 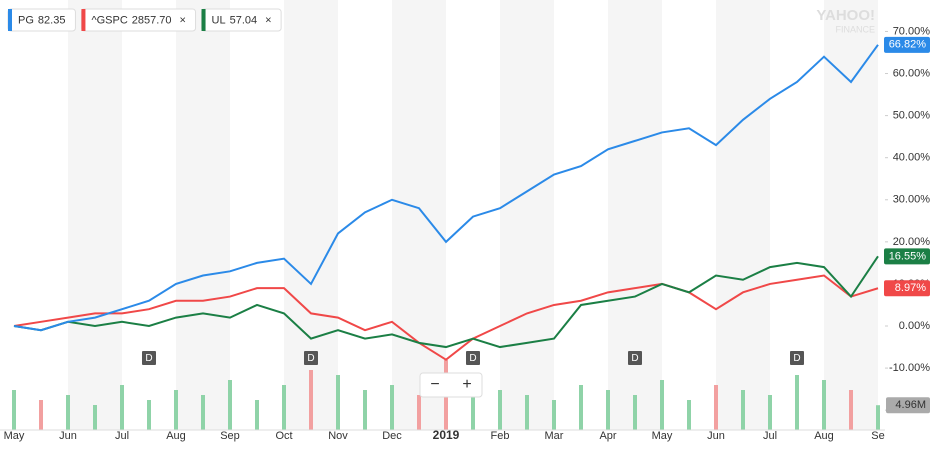 I want to click on volume-label: 4.96M, so click(x=910, y=405).